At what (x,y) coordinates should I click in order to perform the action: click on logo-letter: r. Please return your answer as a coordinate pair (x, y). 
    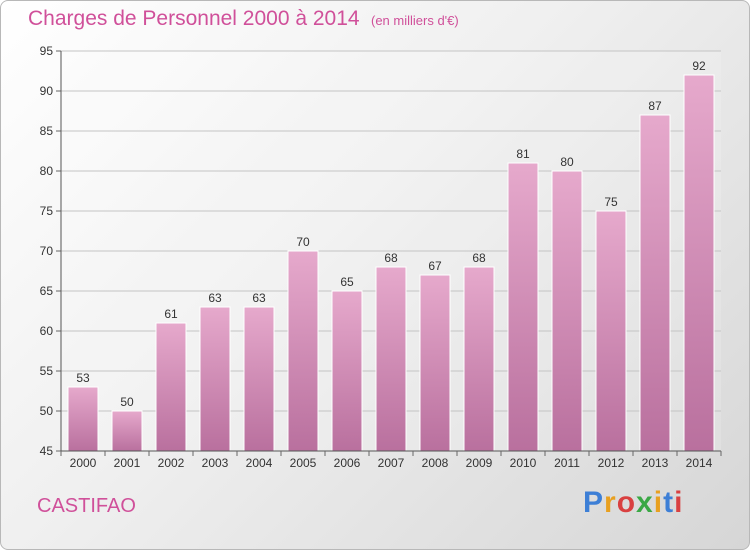
    Looking at the image, I should click on (610, 502).